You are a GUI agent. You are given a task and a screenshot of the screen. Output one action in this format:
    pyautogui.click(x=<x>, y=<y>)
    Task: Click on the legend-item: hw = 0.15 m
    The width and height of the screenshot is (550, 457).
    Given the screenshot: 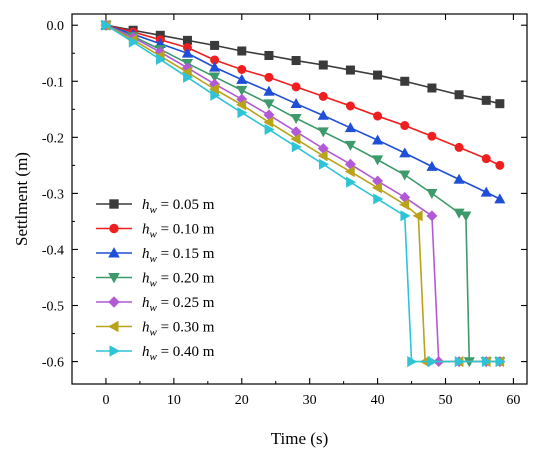 What is the action you would take?
    pyautogui.click(x=155, y=255)
    